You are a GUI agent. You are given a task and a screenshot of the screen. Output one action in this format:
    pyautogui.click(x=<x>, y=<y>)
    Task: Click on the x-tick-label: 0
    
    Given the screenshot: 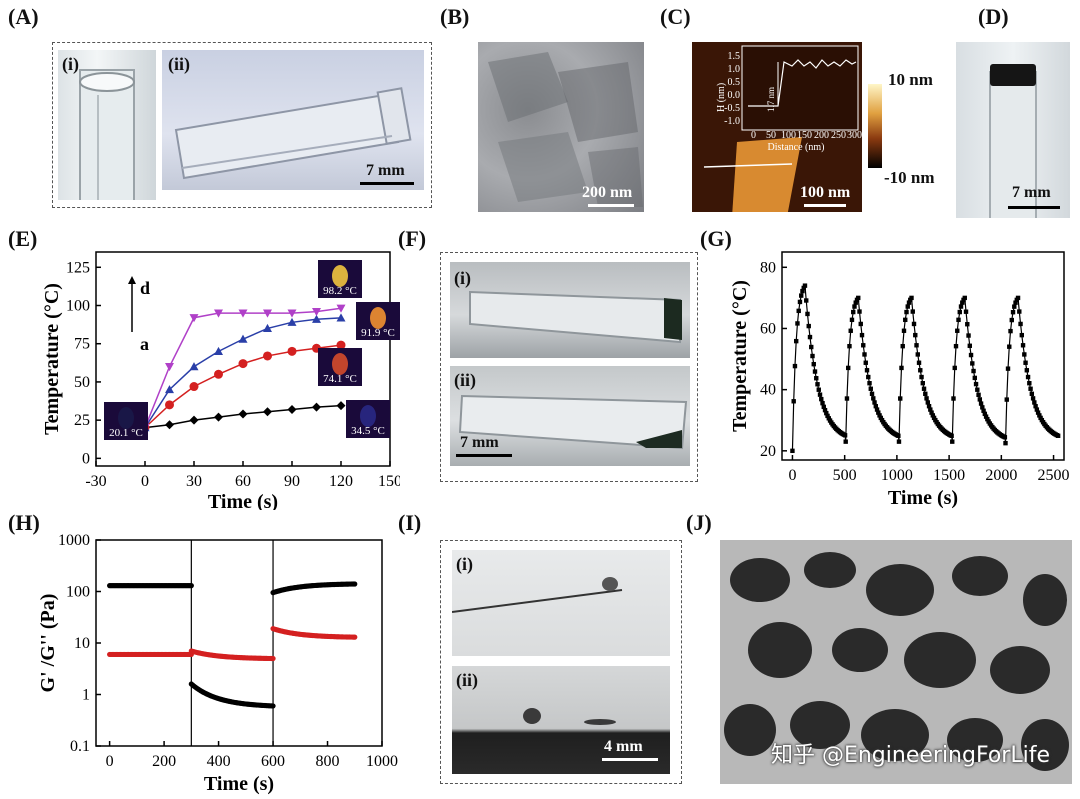 What is the action you would take?
    pyautogui.click(x=792, y=475)
    